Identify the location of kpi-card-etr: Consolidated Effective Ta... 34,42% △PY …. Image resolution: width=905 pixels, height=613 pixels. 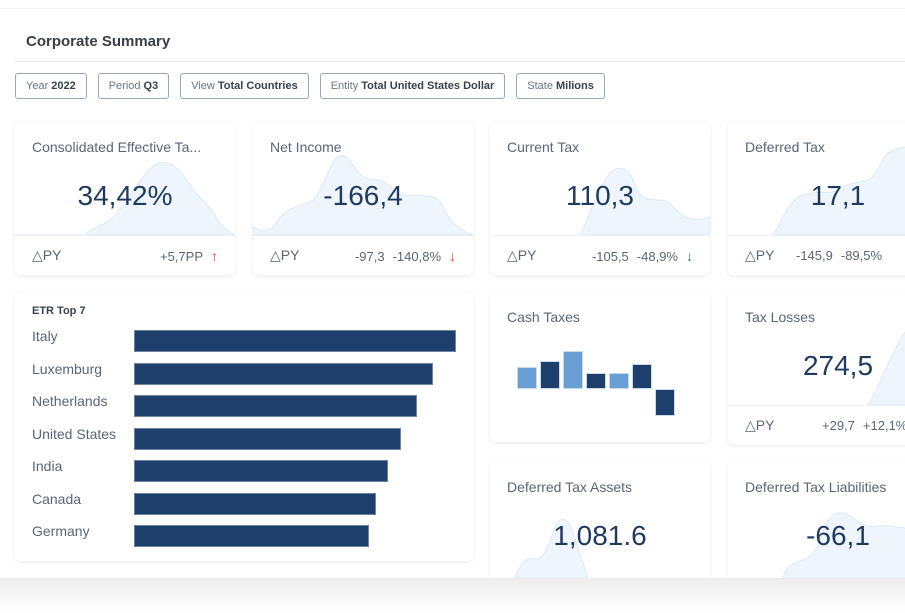
(125, 198).